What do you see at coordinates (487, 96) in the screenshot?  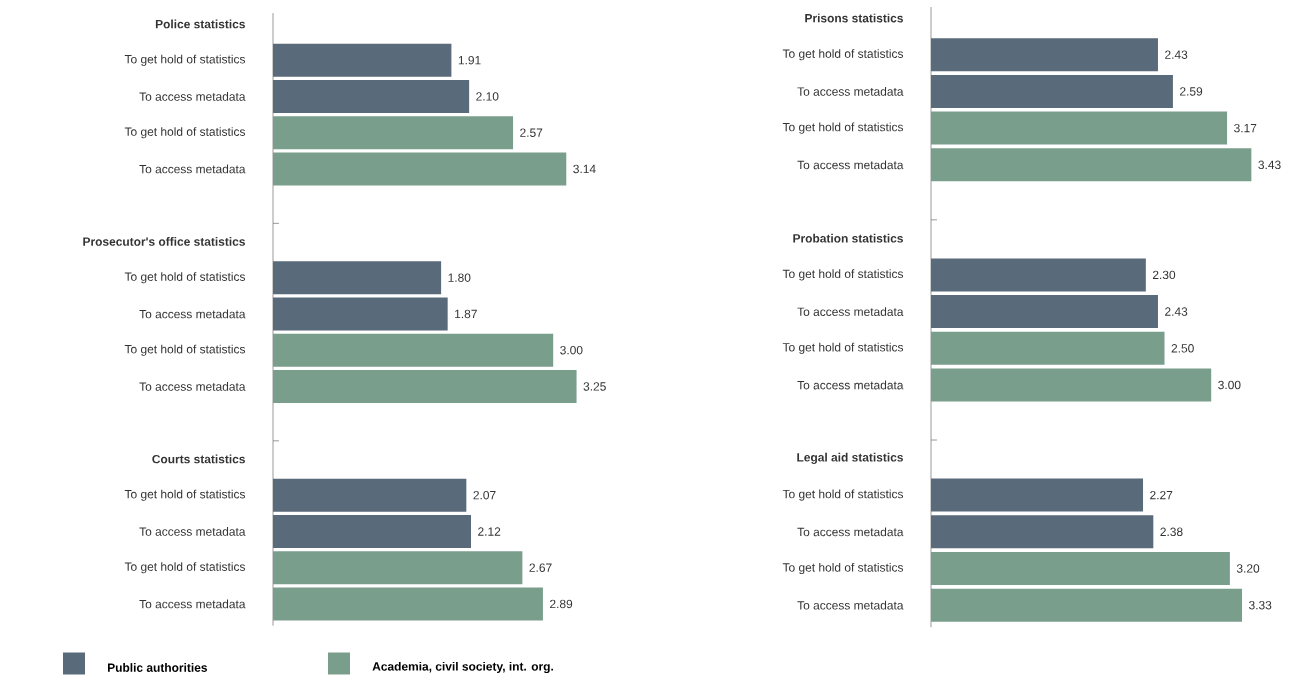 I see `data-label: 2.10` at bounding box center [487, 96].